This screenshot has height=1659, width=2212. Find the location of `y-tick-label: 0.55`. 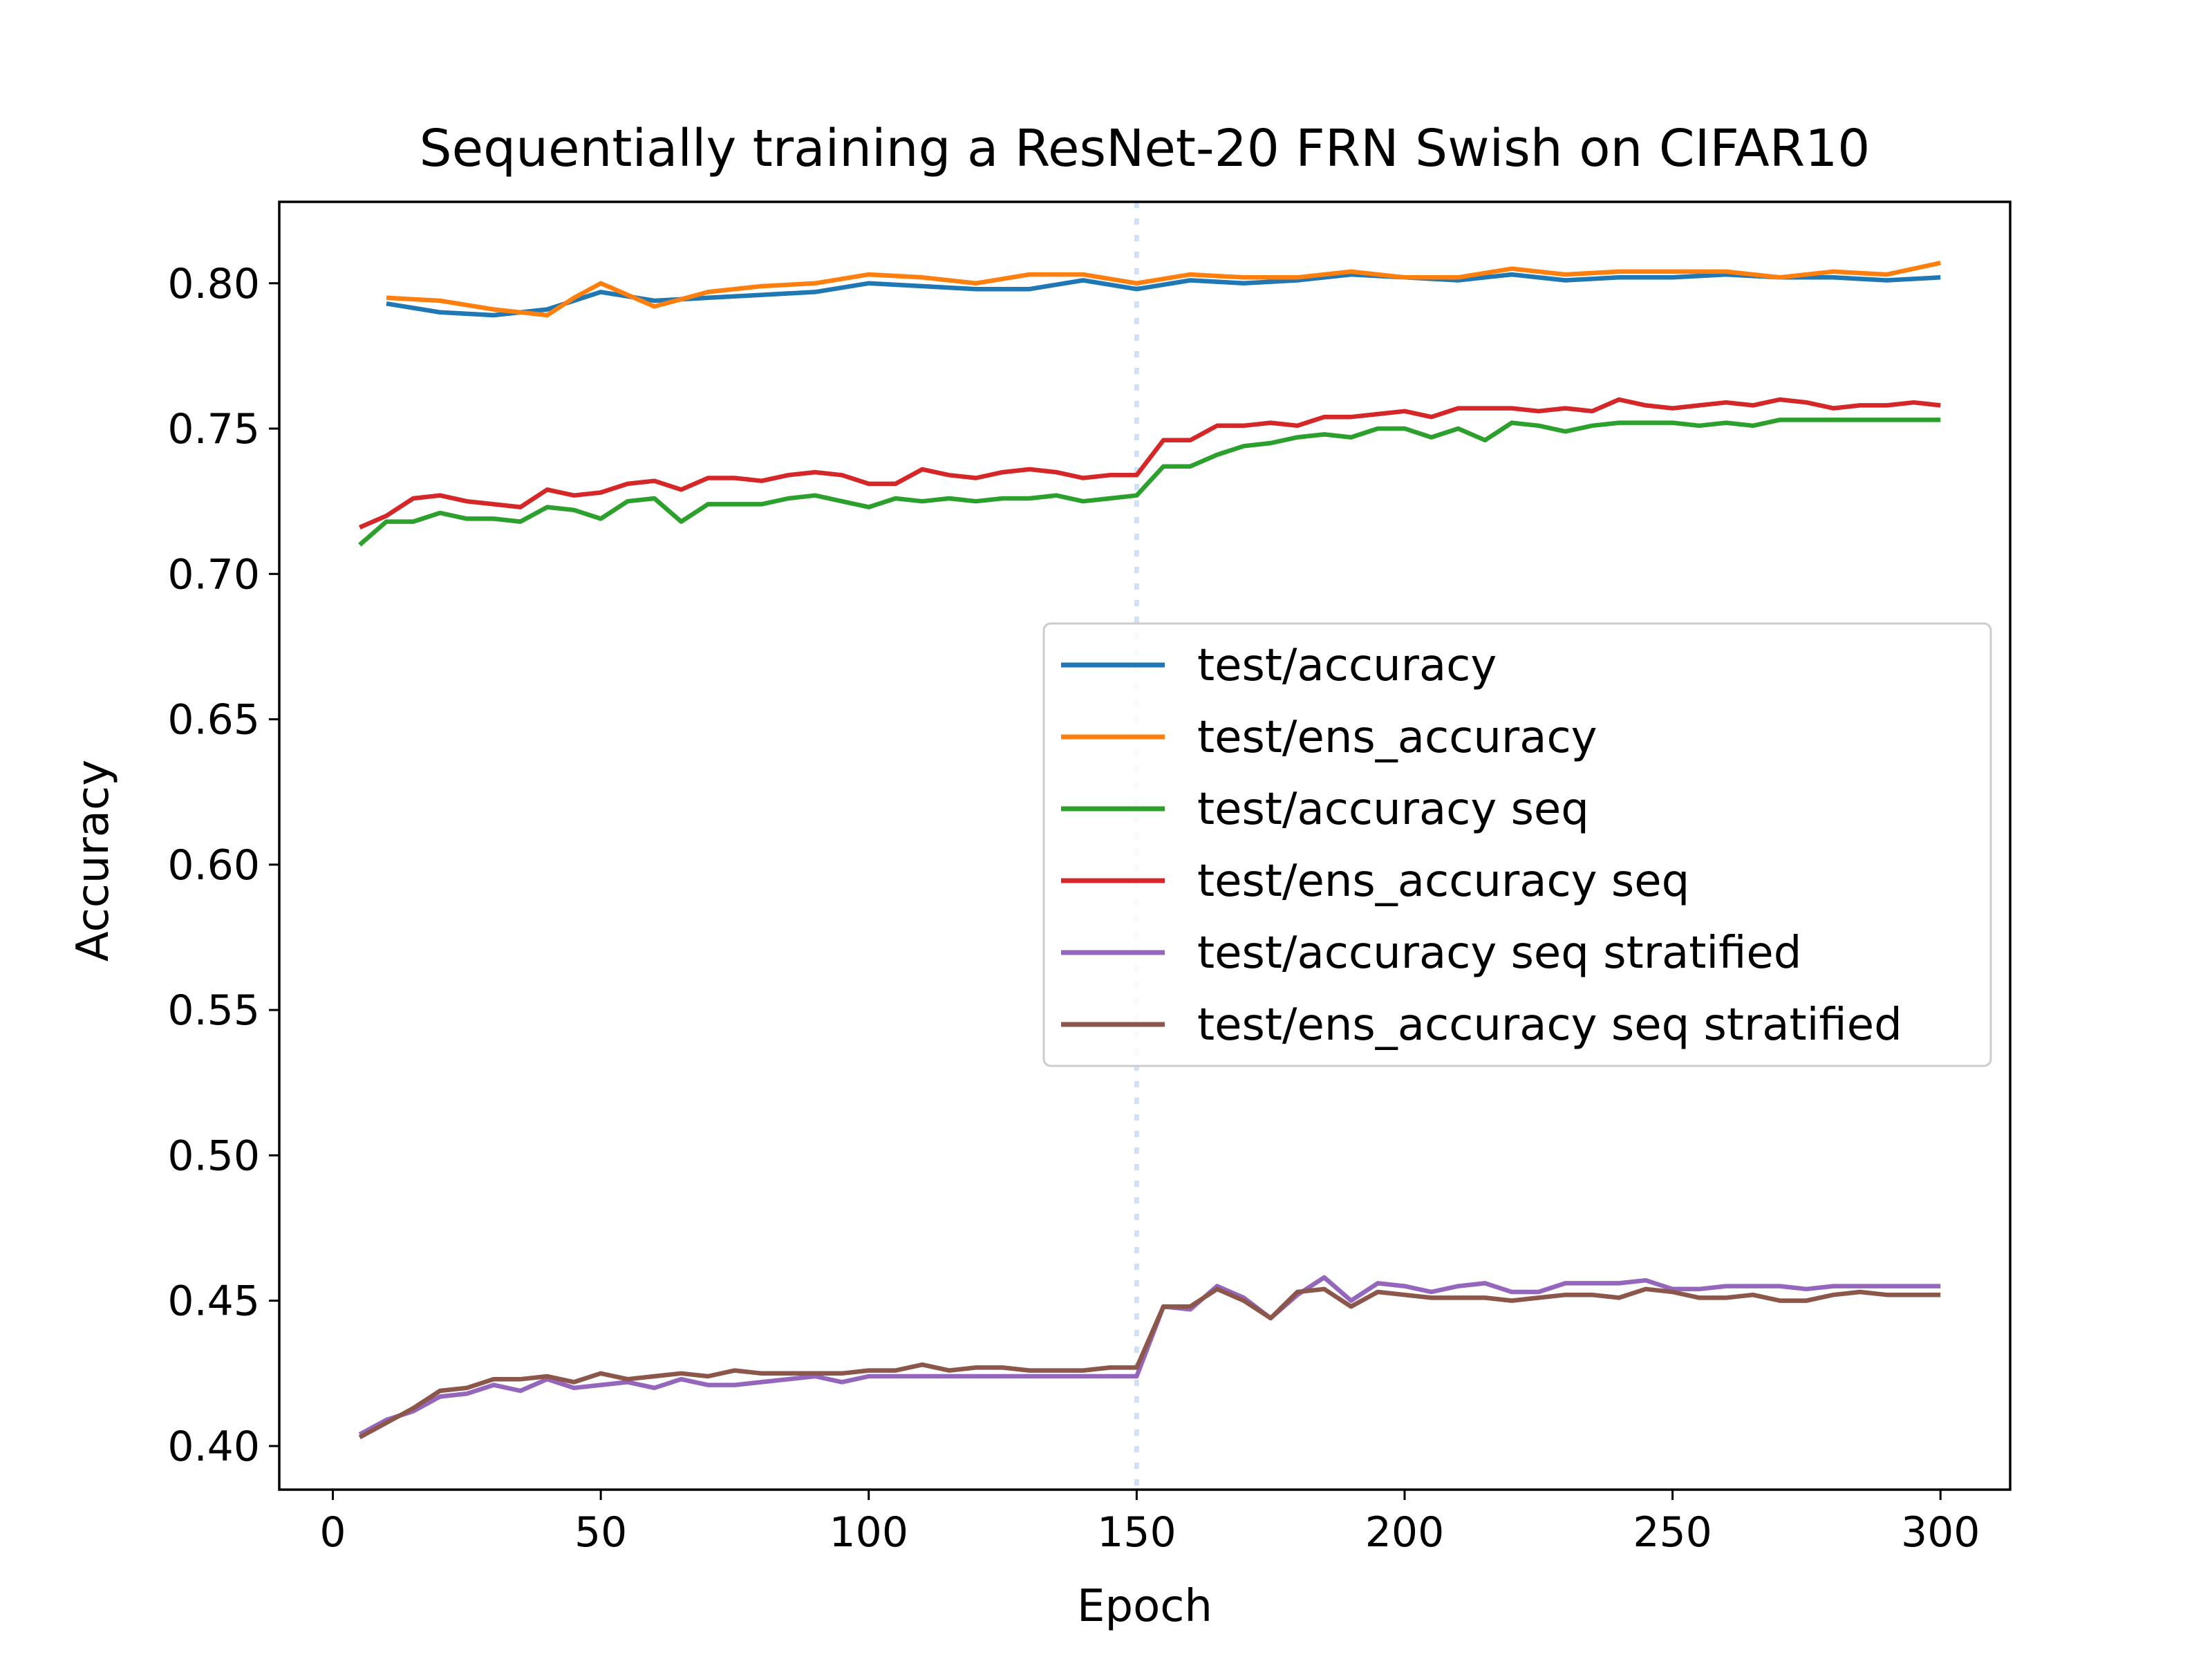

y-tick-label: 0.55 is located at coordinates (214, 1011).